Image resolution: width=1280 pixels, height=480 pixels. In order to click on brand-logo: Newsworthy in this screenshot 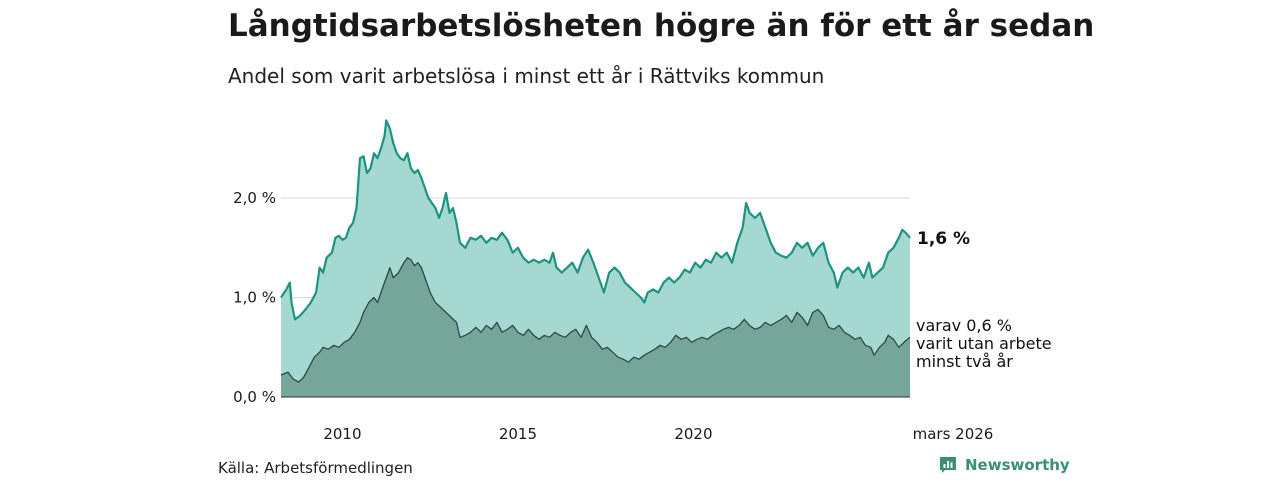, I will do `click(1004, 465)`.